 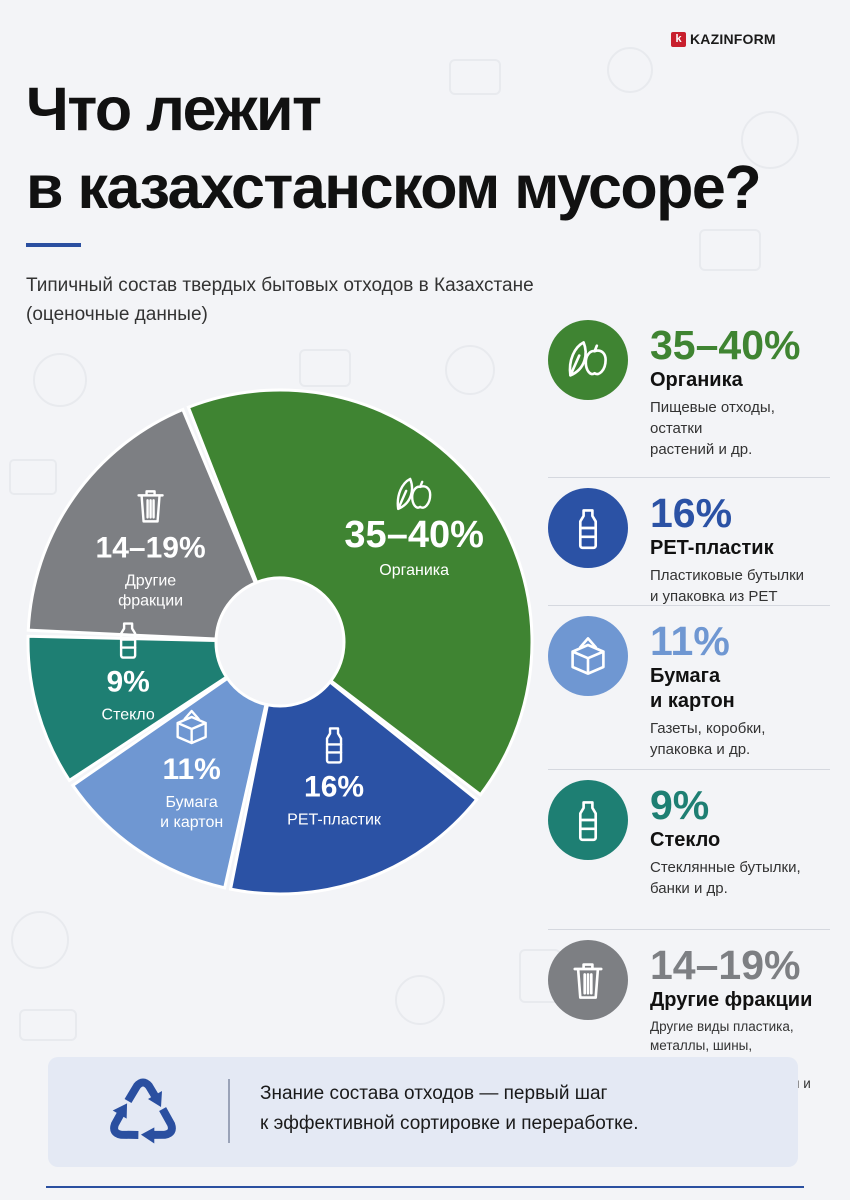 What do you see at coordinates (727, 586) in the screenshot?
I see `legend-description: Пластиковые бутылки и упаковка из PET` at bounding box center [727, 586].